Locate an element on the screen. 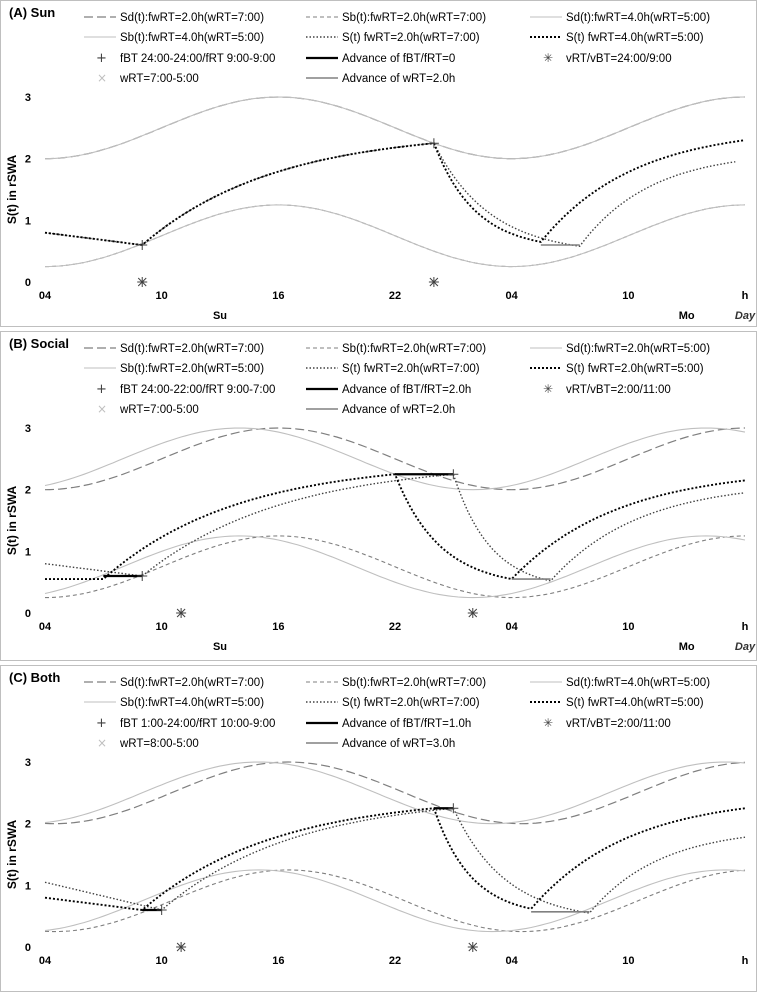  legend-label: vRT/vBT=24:00/9:00 is located at coordinates (619, 59).